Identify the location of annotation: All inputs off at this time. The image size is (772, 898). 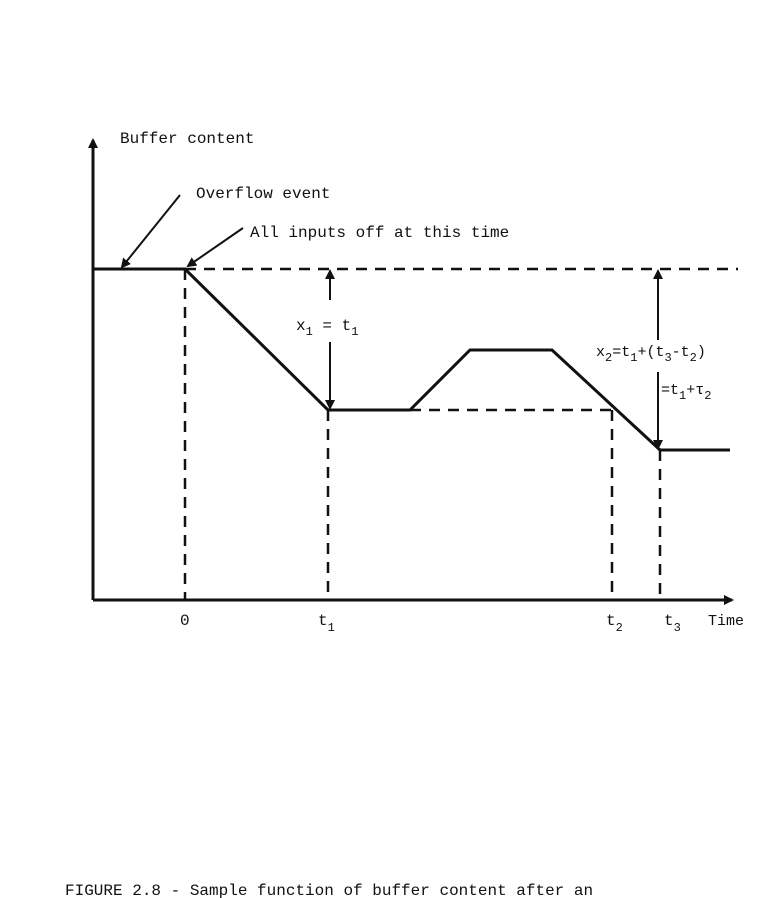
(379, 233).